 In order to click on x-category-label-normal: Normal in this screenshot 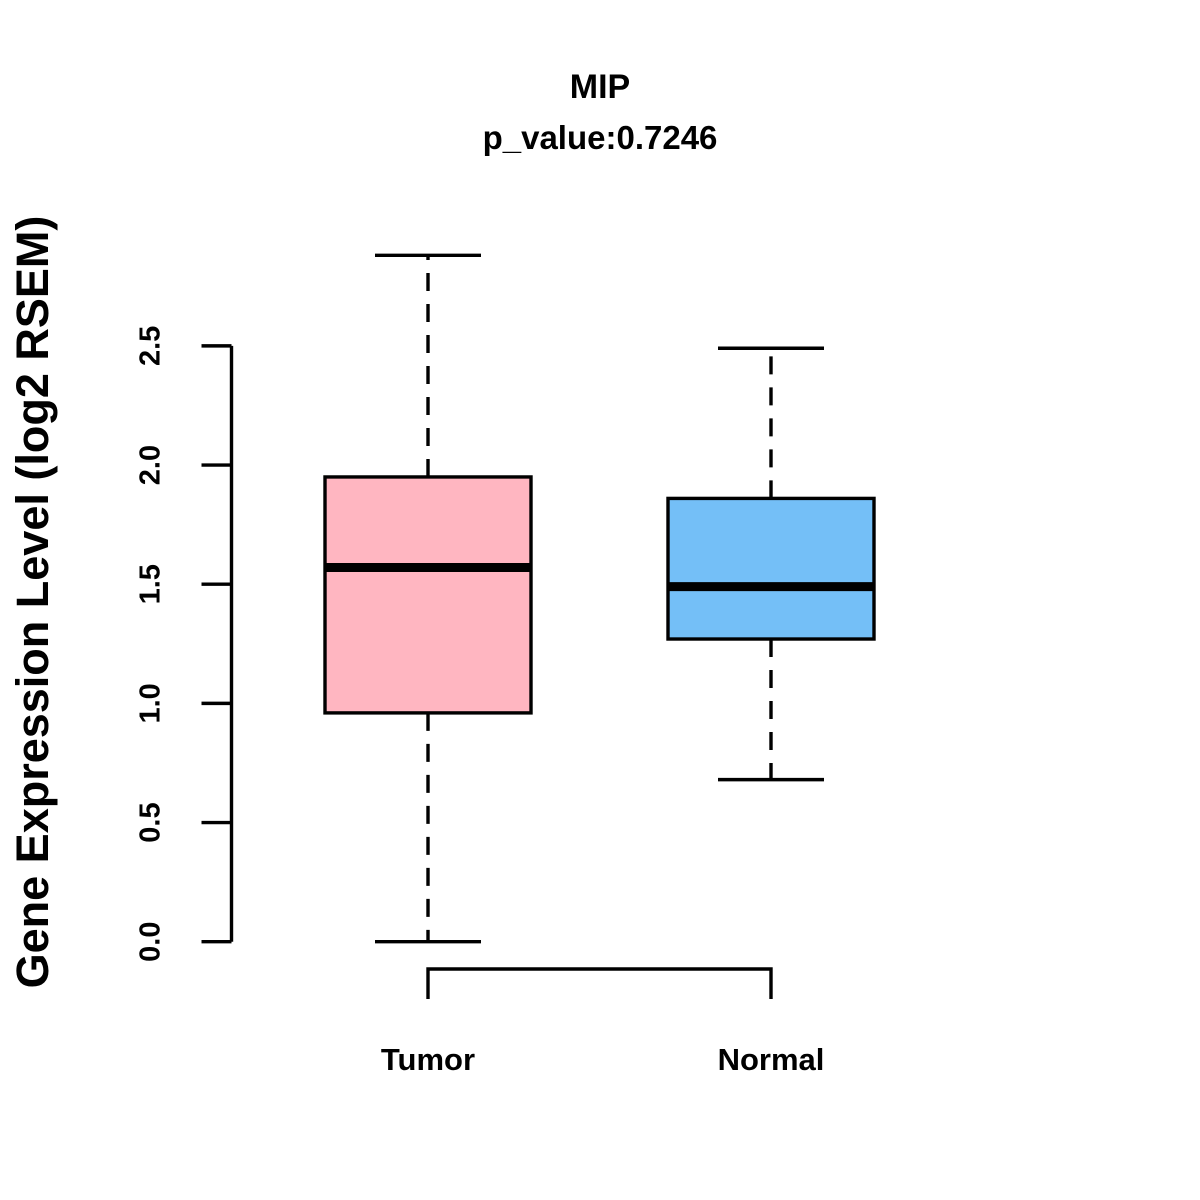, I will do `click(771, 1059)`.